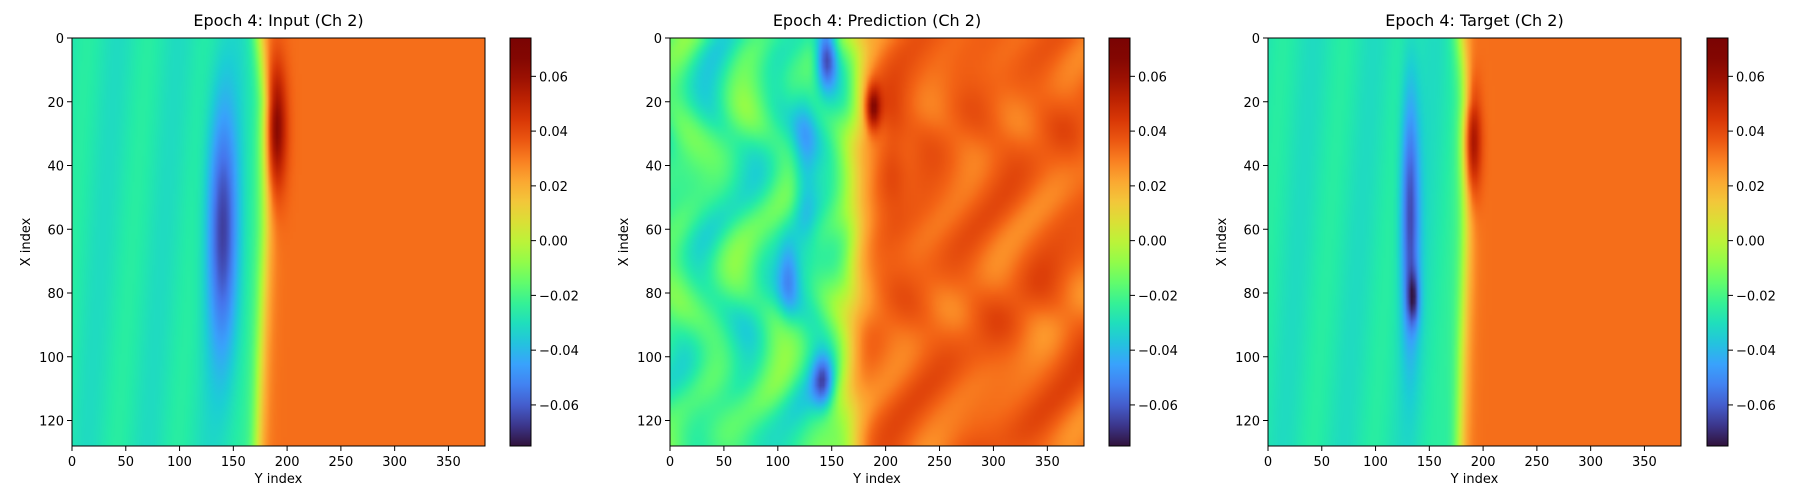 This screenshot has width=1800, height=500. What do you see at coordinates (278, 20) in the screenshot?
I see `chart-title: Epoch 4: Input (Ch 2)` at bounding box center [278, 20].